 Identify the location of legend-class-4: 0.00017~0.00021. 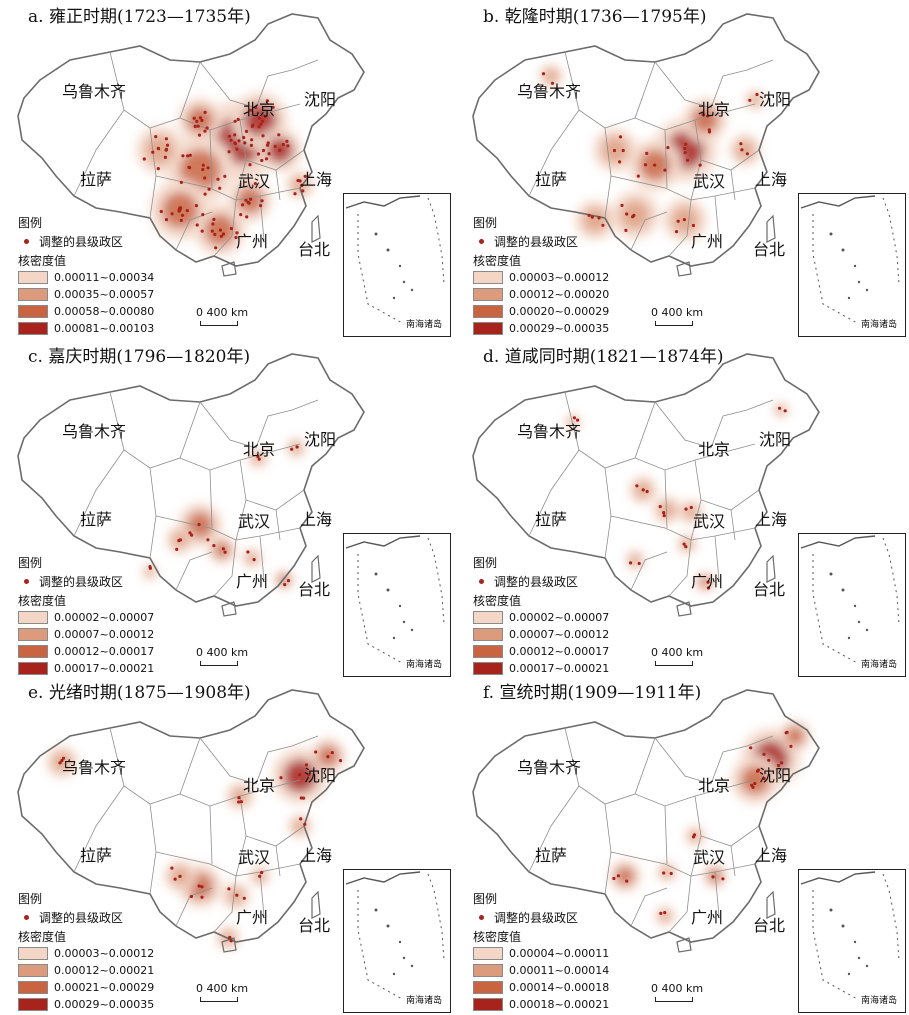
(86, 668).